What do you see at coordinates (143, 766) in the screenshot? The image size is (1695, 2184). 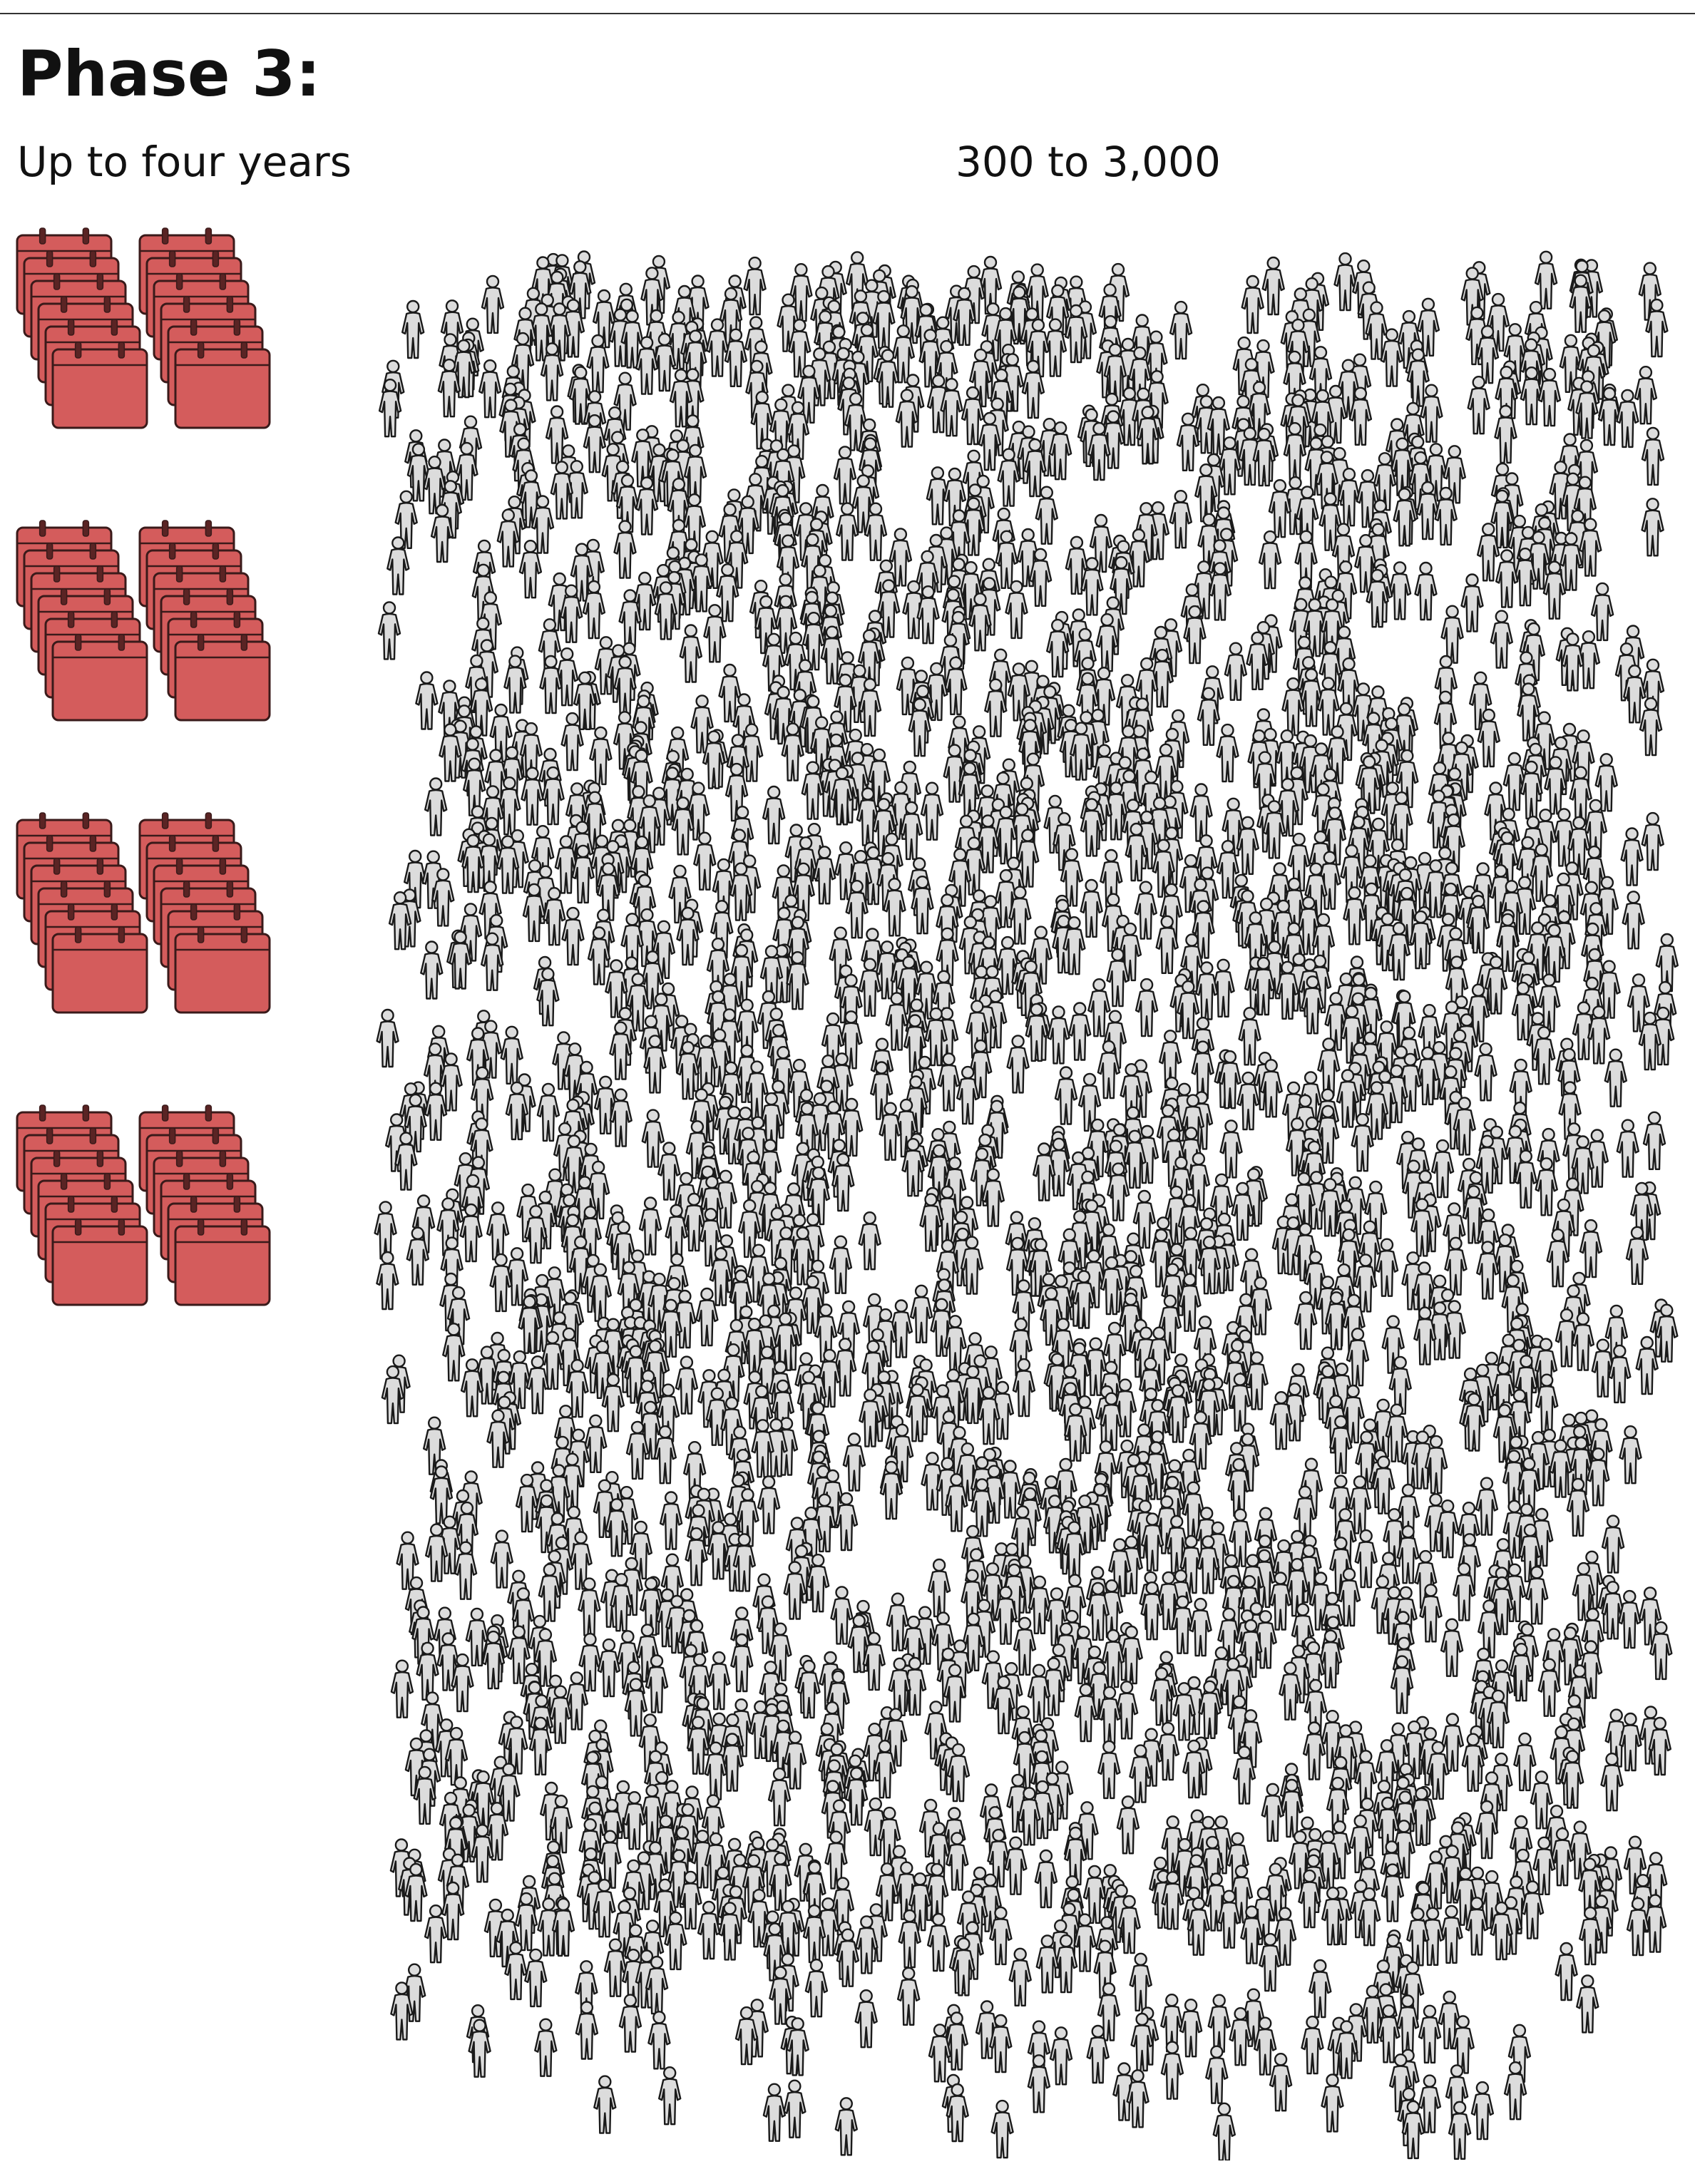 I see `calendar-stacks` at bounding box center [143, 766].